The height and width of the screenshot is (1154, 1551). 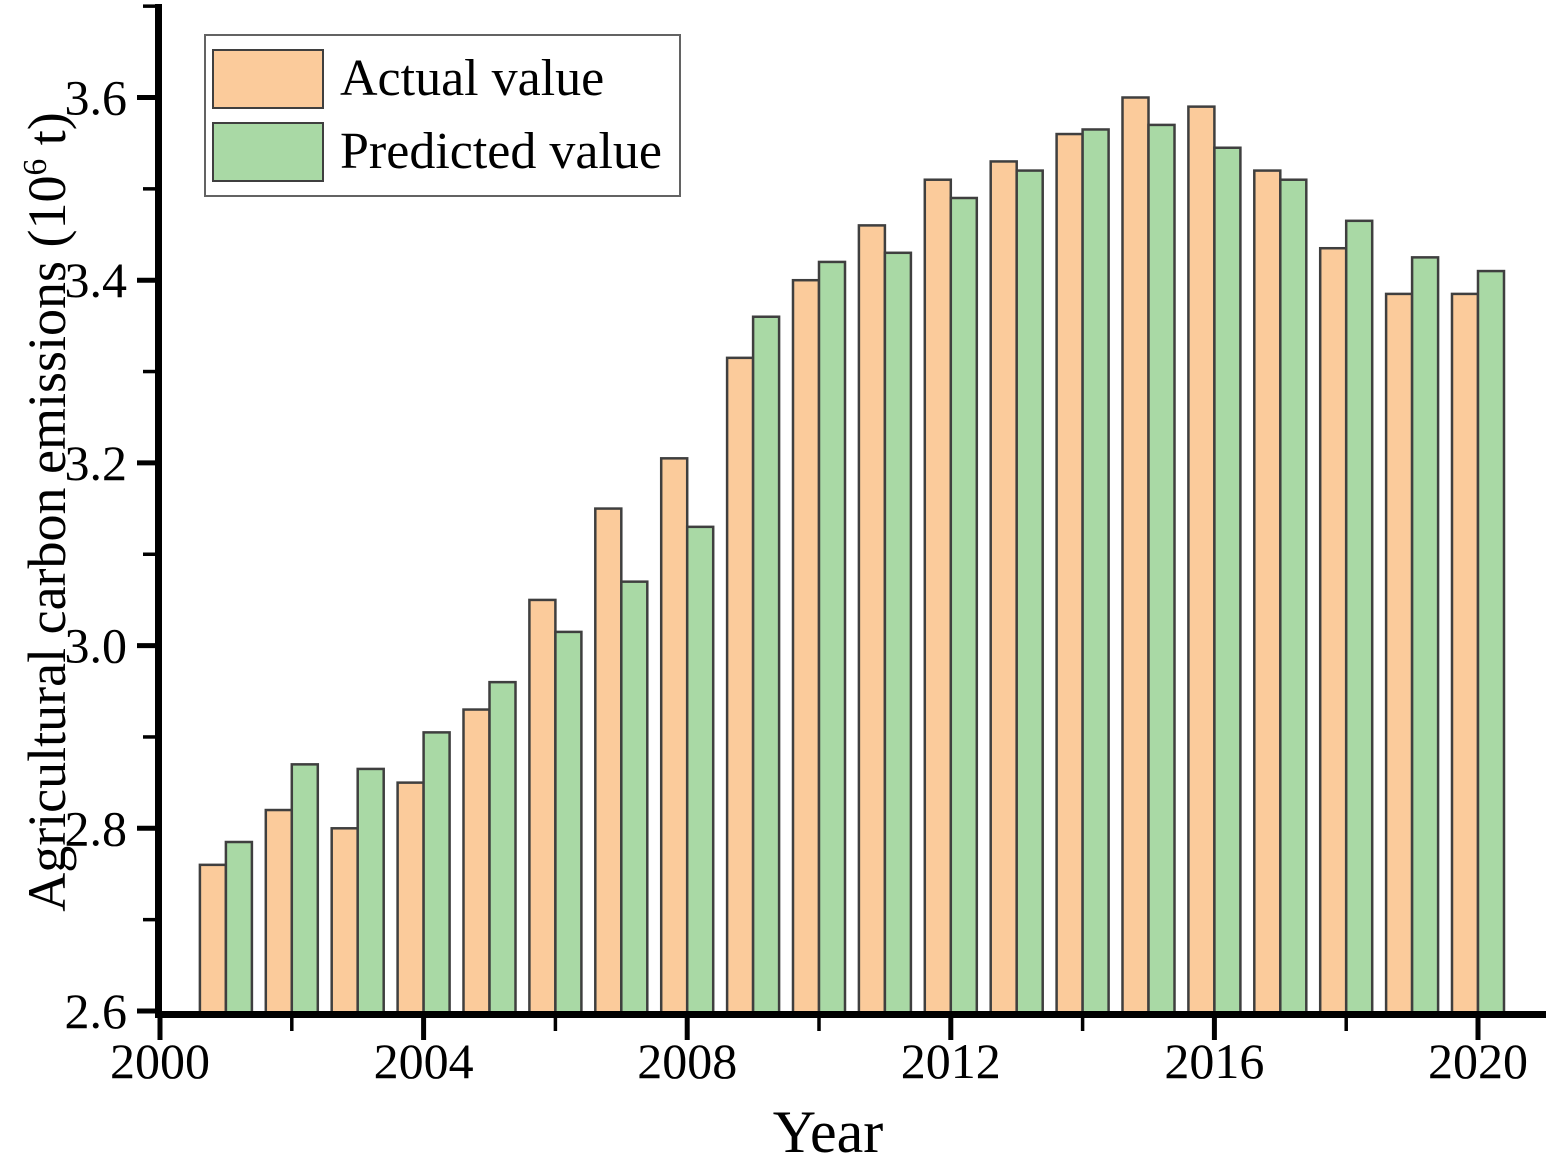 I want to click on y-tick-label-3.4: 3.4, so click(x=96, y=280).